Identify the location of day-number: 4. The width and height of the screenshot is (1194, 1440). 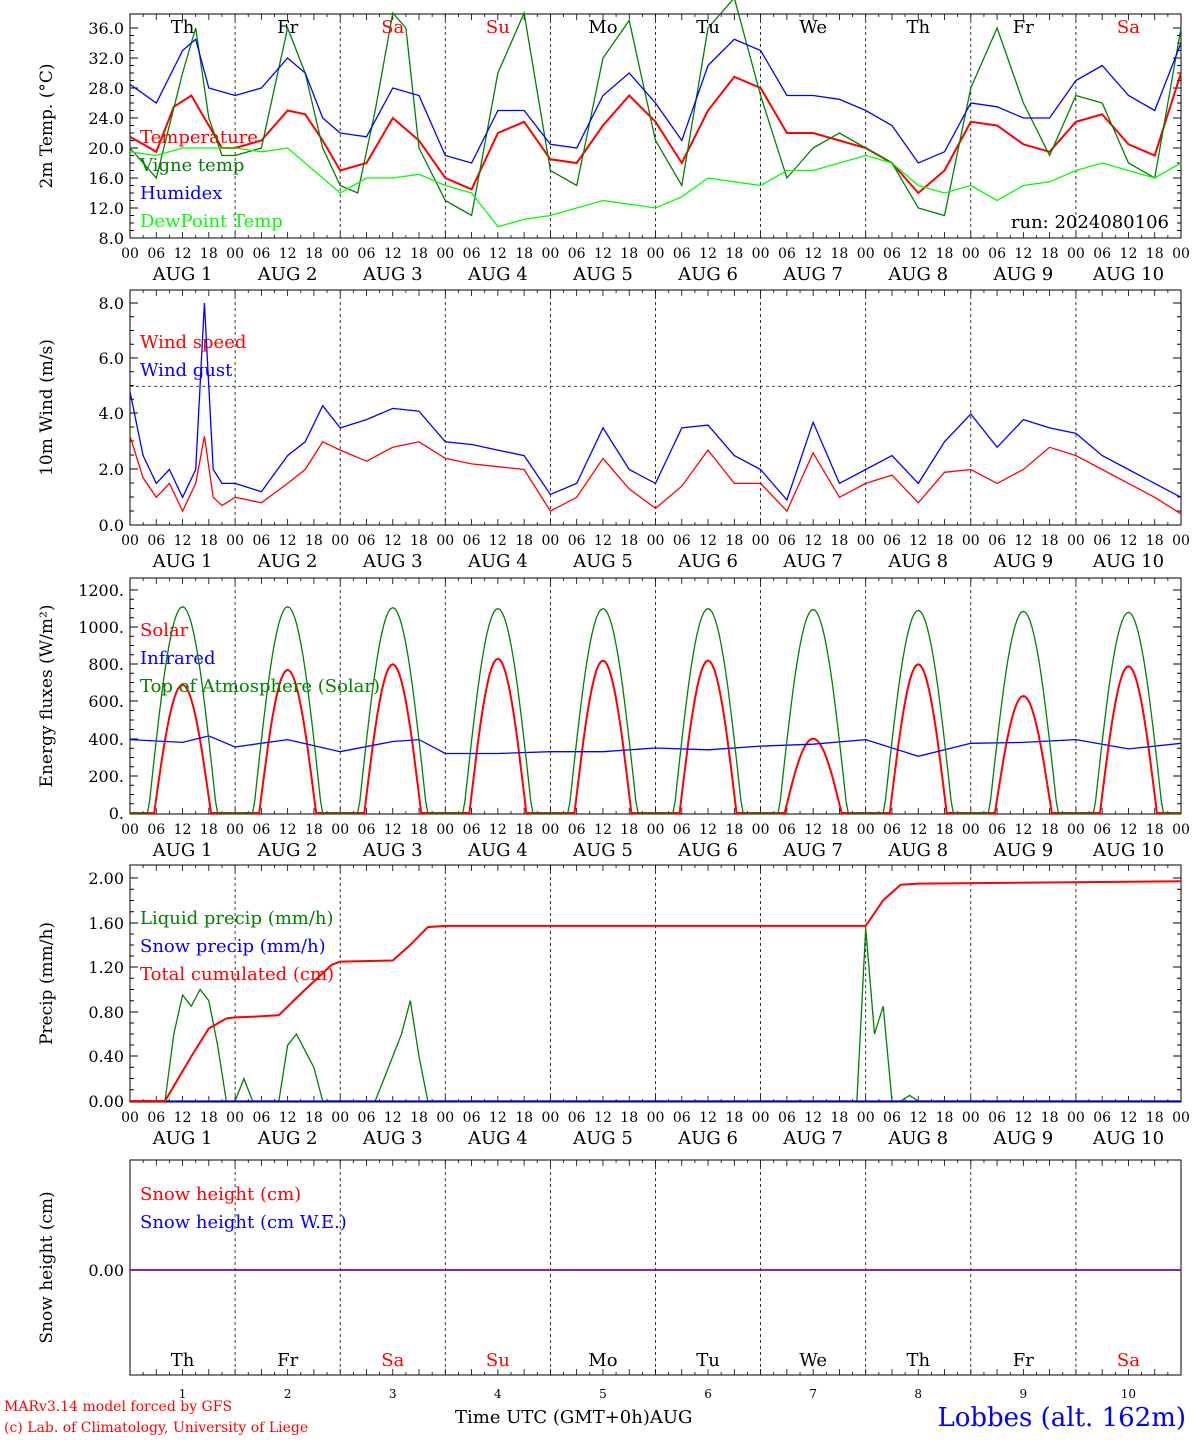
(498, 1394).